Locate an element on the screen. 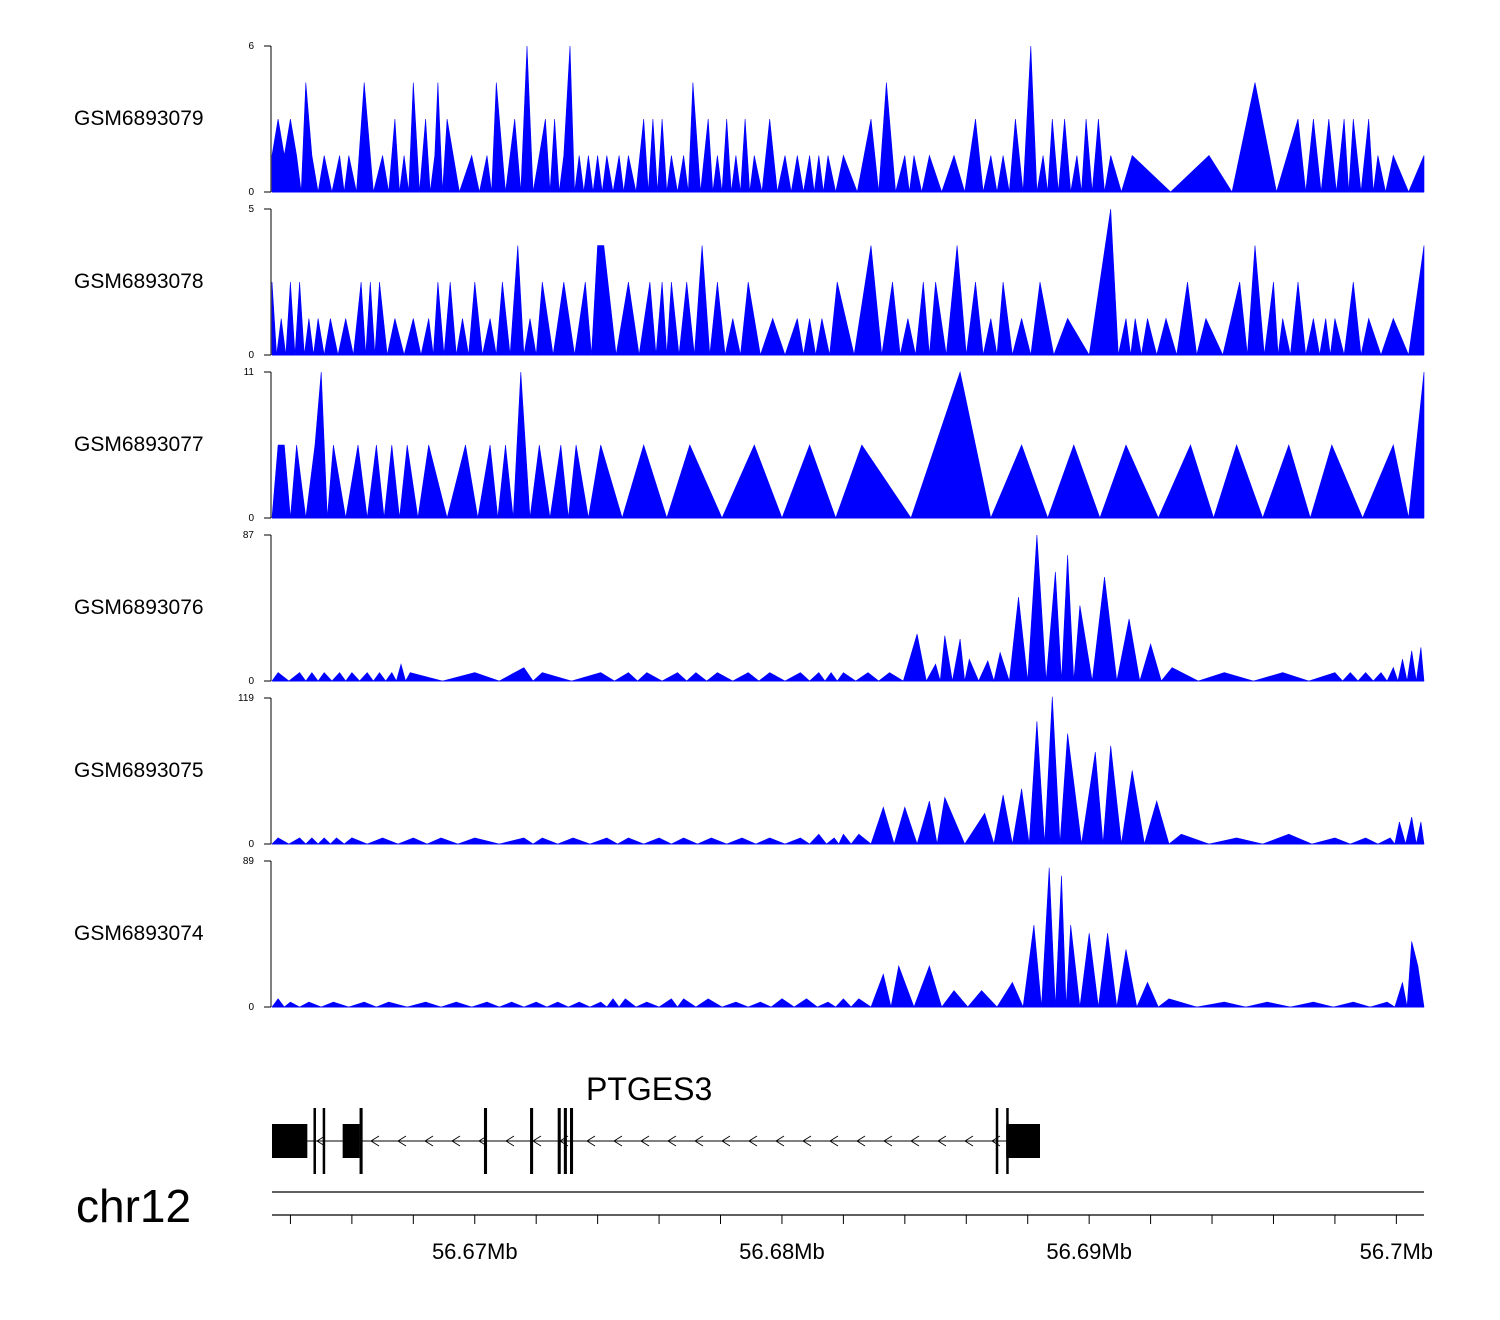 This screenshot has height=1320, width=1500. gene-name-label: PTGES3 is located at coordinates (649, 1089).